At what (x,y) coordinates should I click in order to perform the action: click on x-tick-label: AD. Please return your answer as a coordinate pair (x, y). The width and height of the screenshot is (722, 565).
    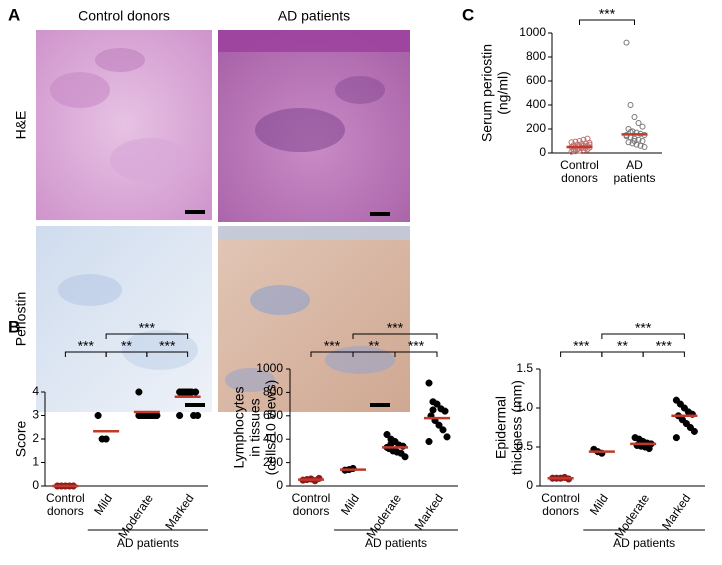
    Looking at the image, I should click on (634, 165).